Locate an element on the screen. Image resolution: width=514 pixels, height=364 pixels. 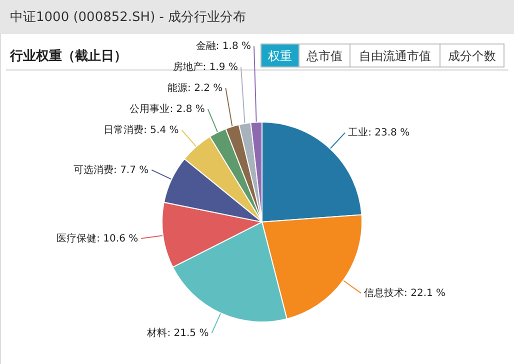
text: 成分个数 is located at coordinates (472, 56).